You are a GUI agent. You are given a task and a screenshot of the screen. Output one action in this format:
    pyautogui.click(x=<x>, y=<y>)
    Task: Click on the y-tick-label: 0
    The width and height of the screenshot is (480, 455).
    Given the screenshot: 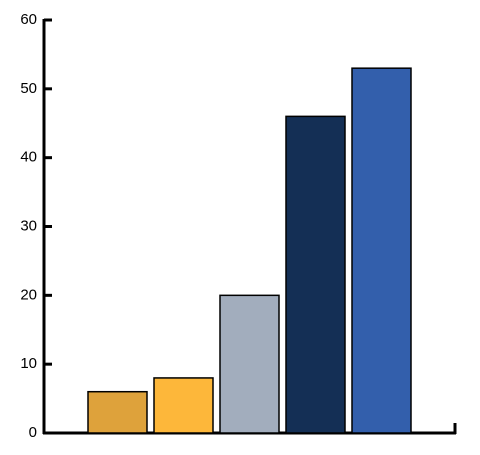 What is the action you would take?
    pyautogui.click(x=33, y=432)
    